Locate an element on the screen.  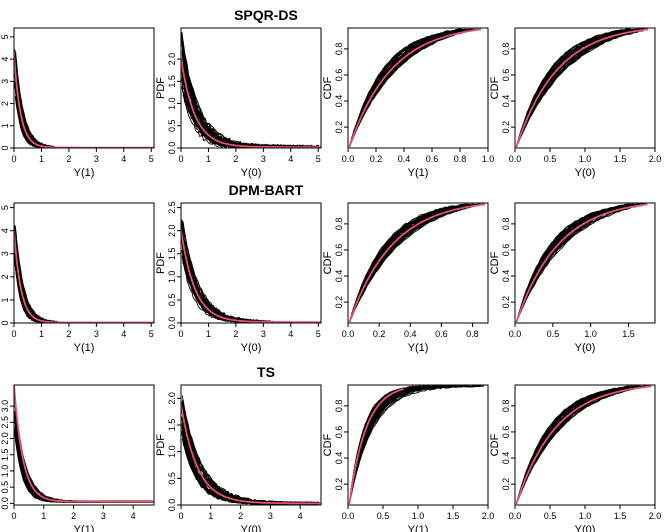
panel-2-1-x-tick-label: 1 is located at coordinates (41, 334).